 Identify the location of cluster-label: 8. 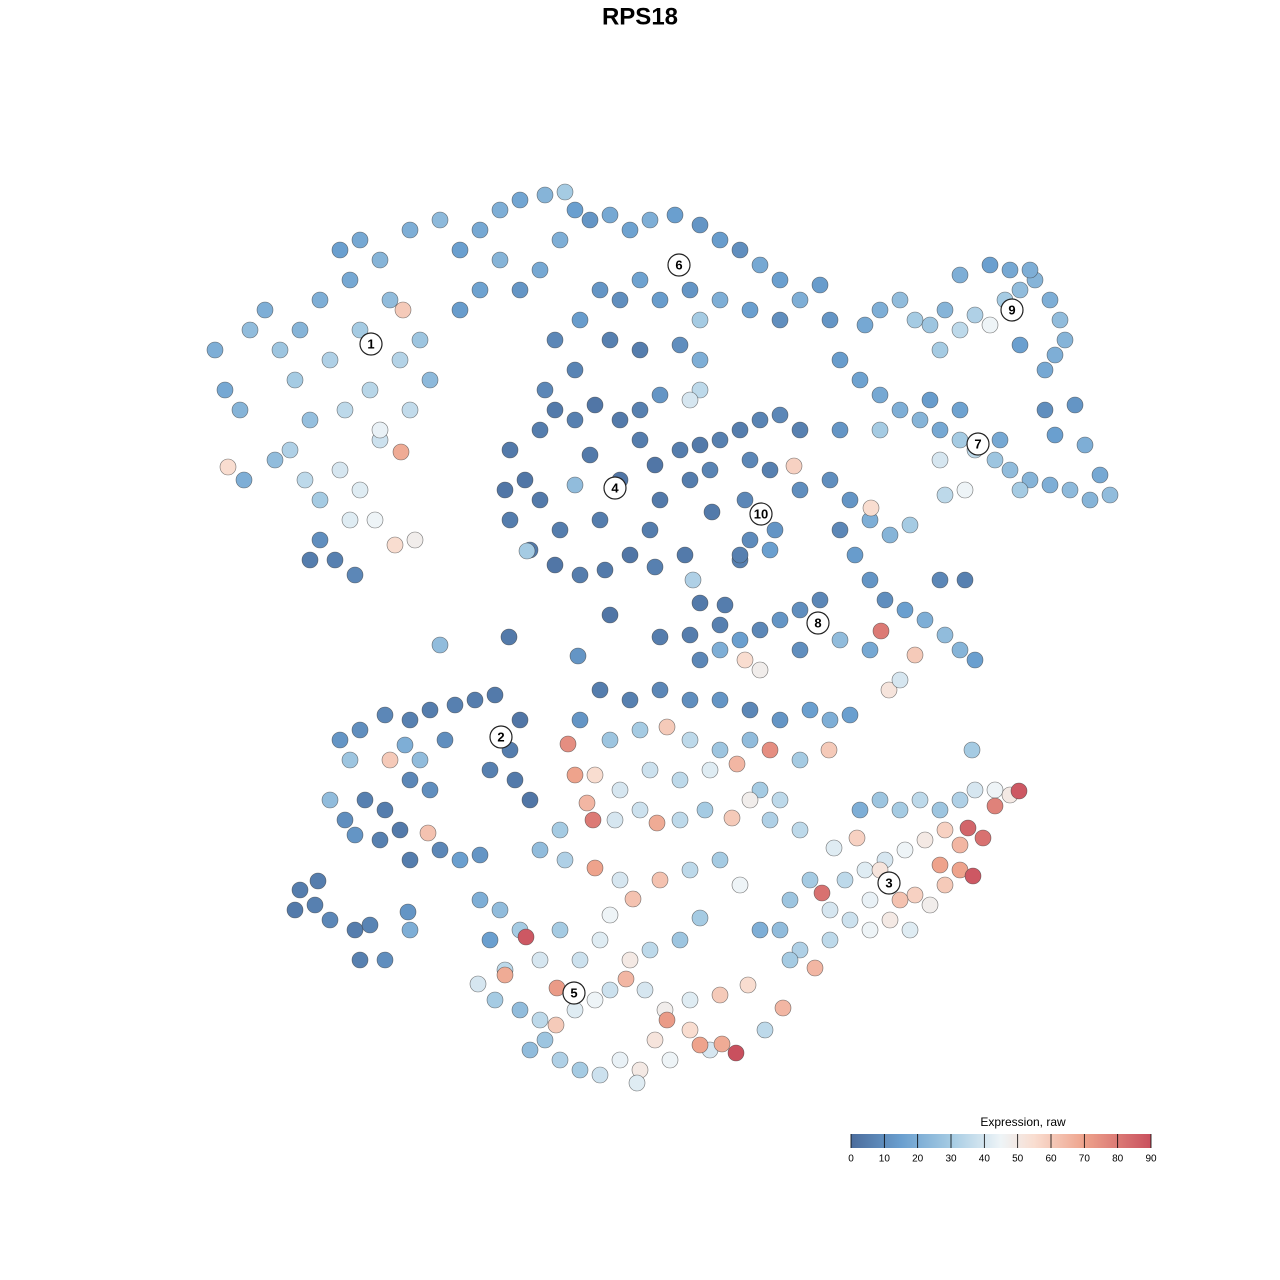
(817, 622).